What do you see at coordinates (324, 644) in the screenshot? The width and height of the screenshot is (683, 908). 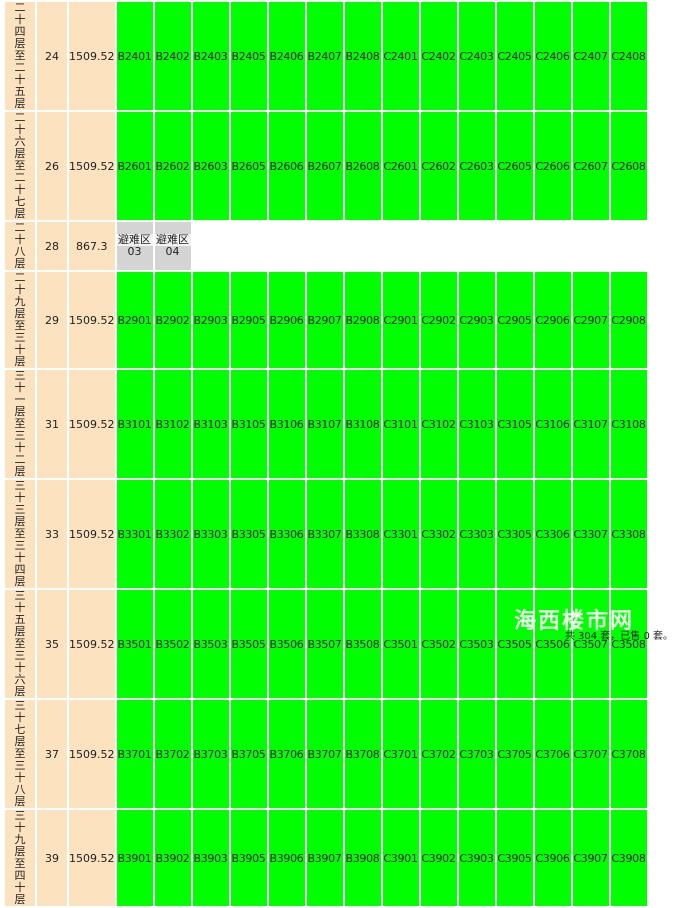 I see `unit-cell: B3507` at bounding box center [324, 644].